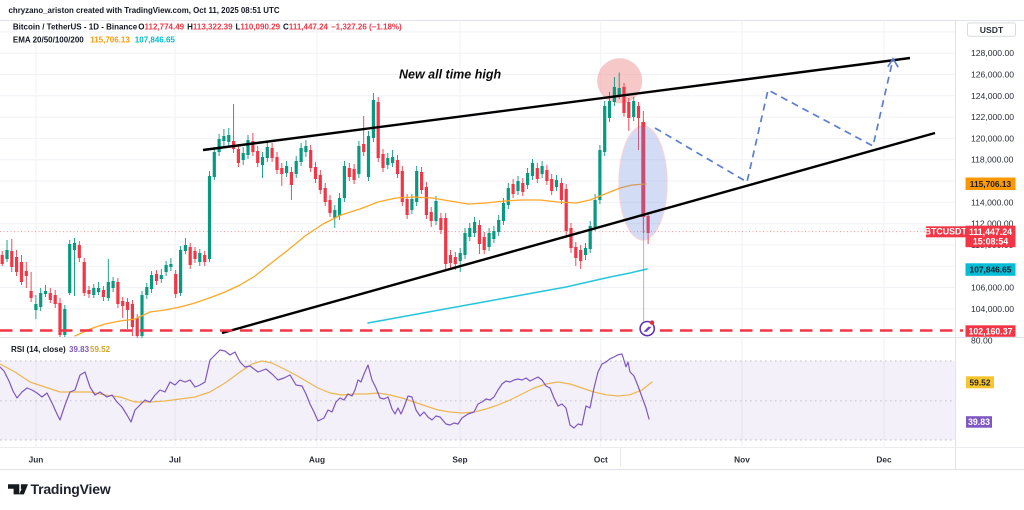  Describe the element at coordinates (946, 232) in the screenshot. I see `svg-text: BTCUSDT` at that location.